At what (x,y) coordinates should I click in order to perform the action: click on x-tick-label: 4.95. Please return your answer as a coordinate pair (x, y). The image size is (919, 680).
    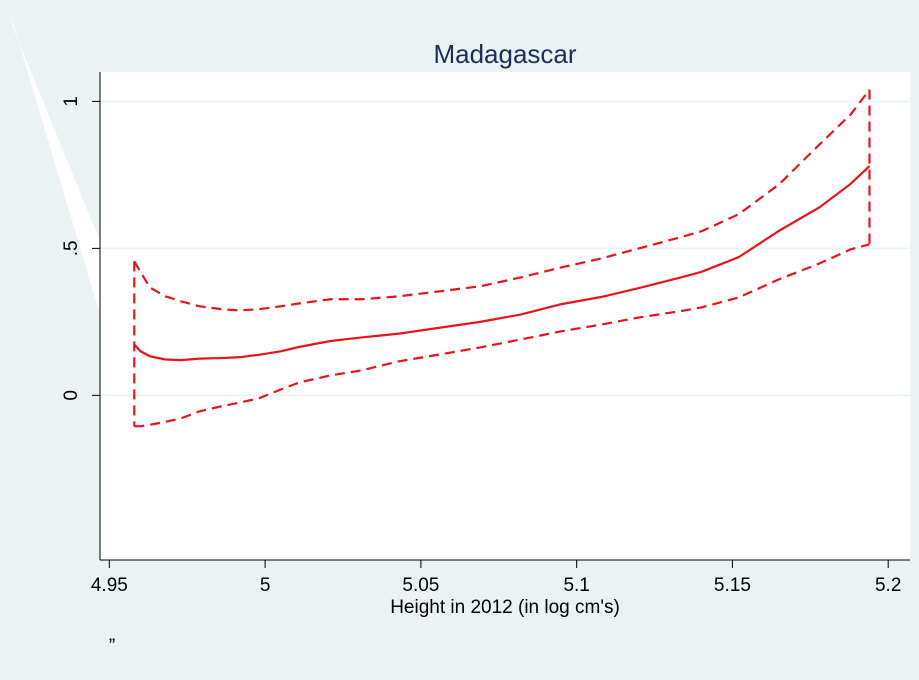
    Looking at the image, I should click on (109, 585).